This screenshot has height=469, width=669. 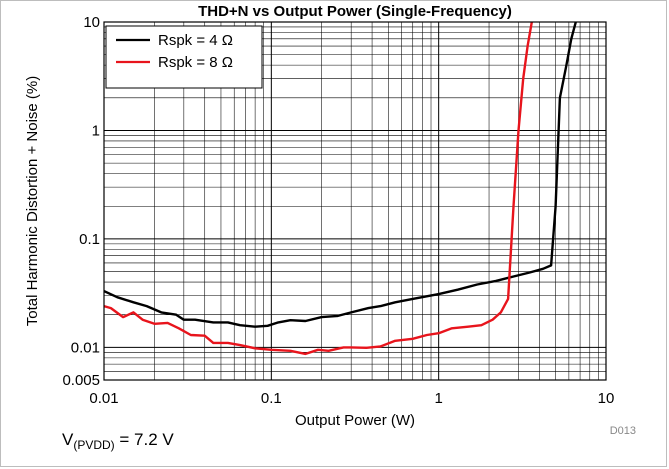 I want to click on x-axis-title: Output Power (W), so click(x=355, y=420).